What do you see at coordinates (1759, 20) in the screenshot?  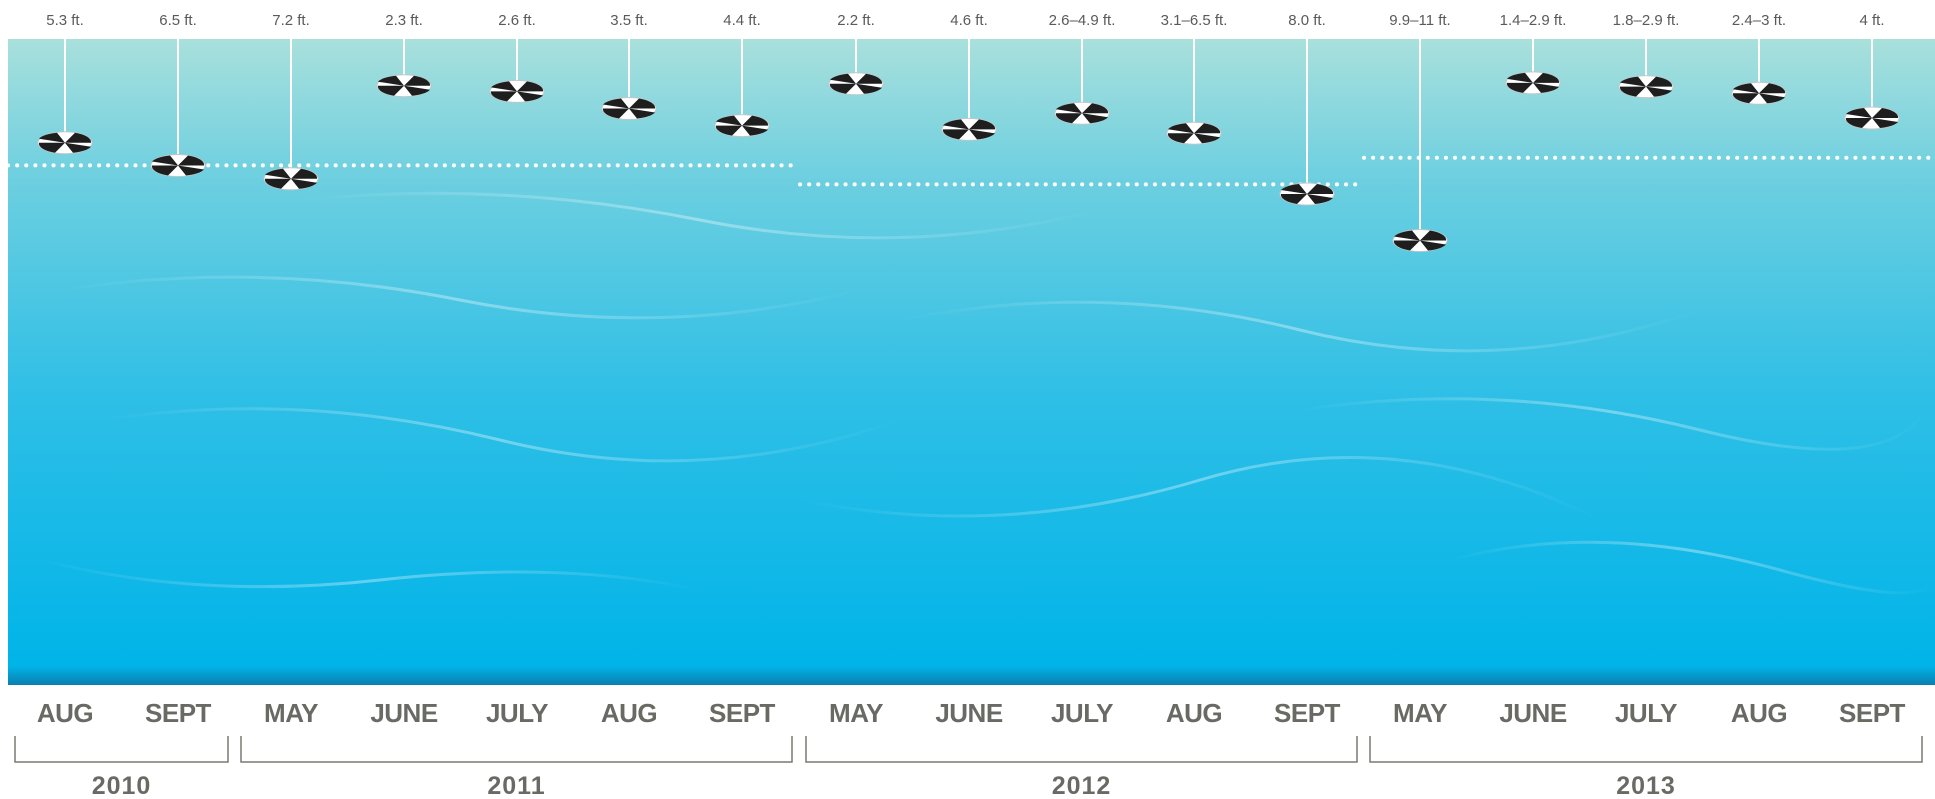 I see `depth-label: 2.4–3 ft.` at bounding box center [1759, 20].